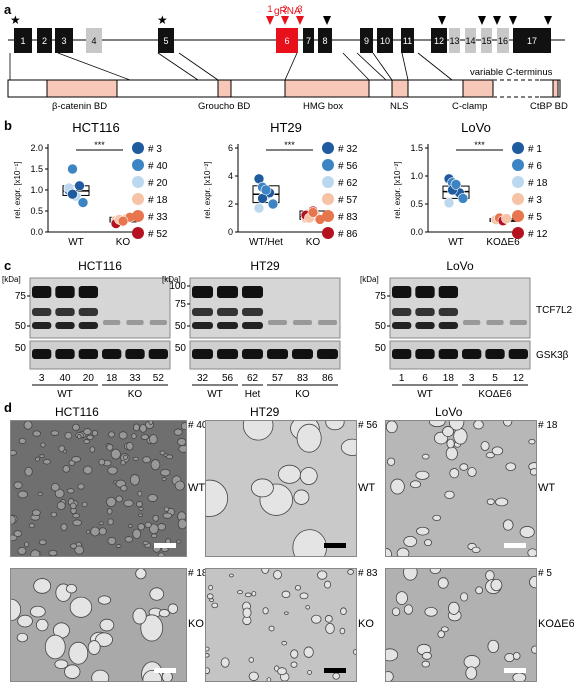  What do you see at coordinates (265, 266) in the screenshot?
I see `blot-title: HT29` at bounding box center [265, 266].